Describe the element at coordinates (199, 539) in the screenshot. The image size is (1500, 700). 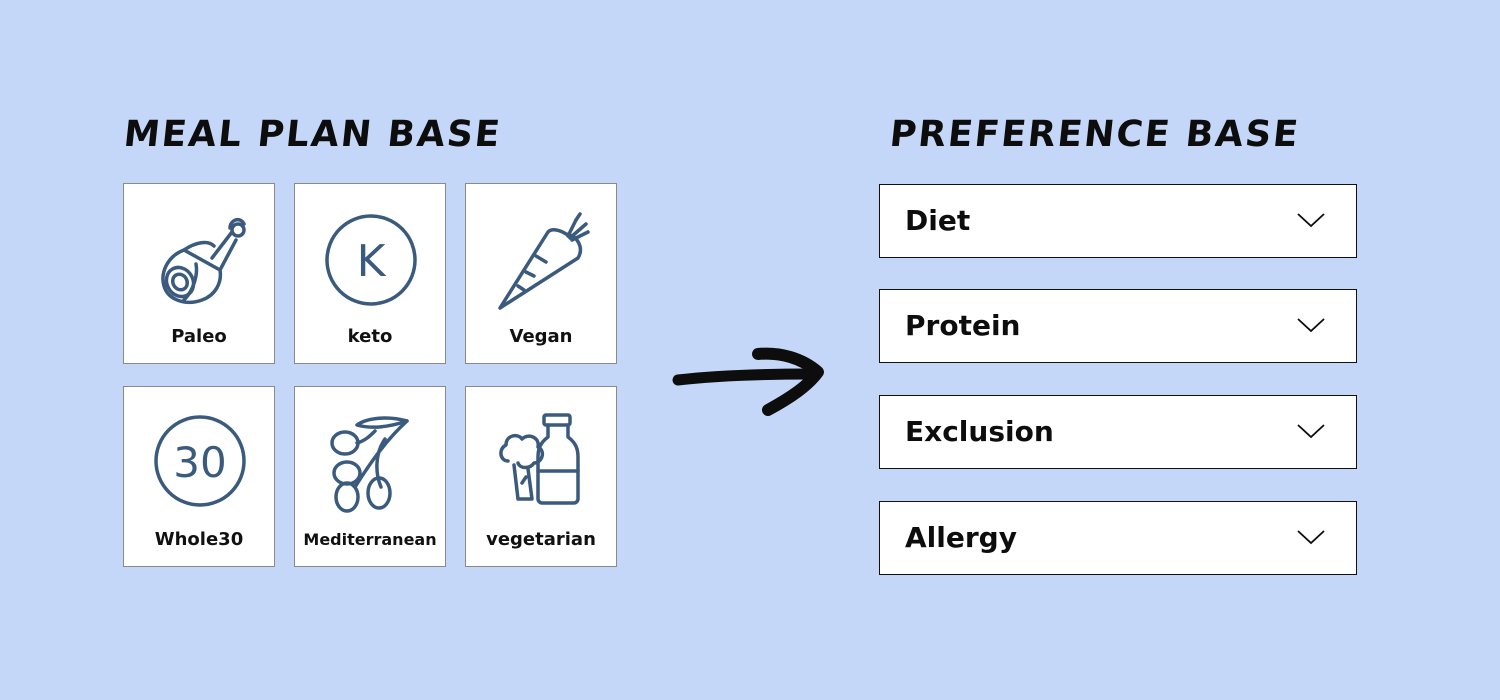
I see `meal-card-label: Whole30` at that location.